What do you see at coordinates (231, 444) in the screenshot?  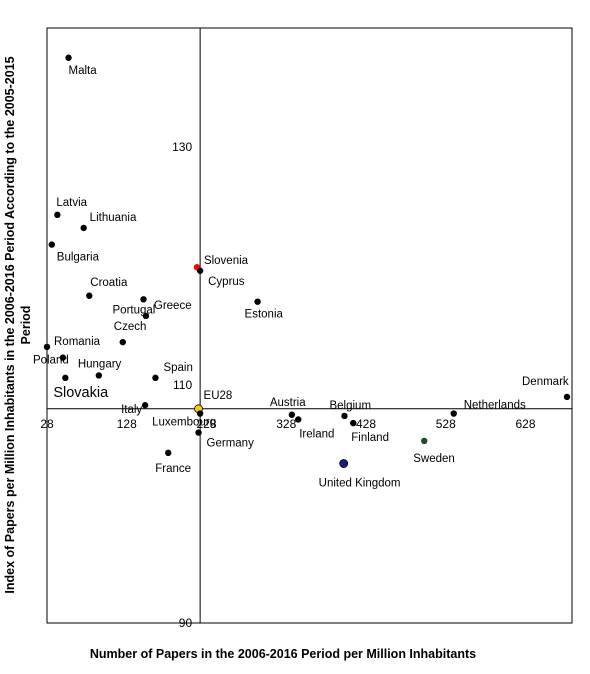 I see `point-label-germany: Germany` at bounding box center [231, 444].